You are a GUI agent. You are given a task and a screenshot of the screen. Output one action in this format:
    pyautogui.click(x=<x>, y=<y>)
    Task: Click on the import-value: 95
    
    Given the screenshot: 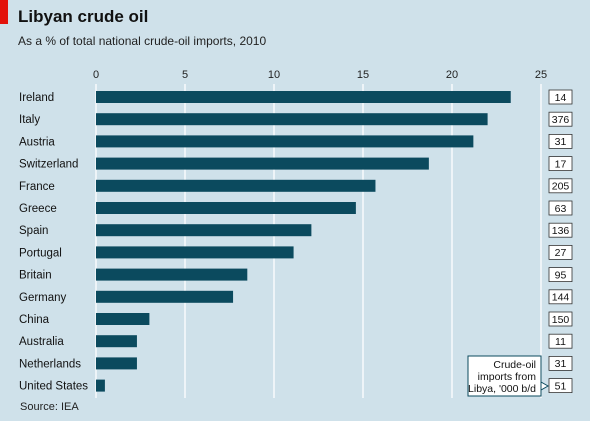 What is the action you would take?
    pyautogui.click(x=561, y=275)
    